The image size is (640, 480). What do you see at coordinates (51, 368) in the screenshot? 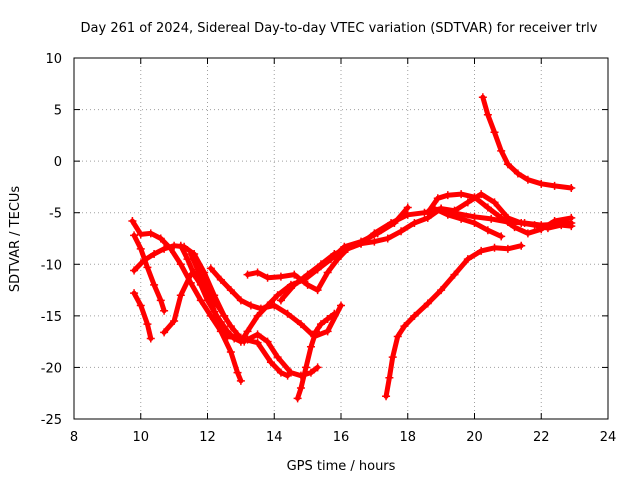
I see `y-tick-label: -20` at bounding box center [51, 368].